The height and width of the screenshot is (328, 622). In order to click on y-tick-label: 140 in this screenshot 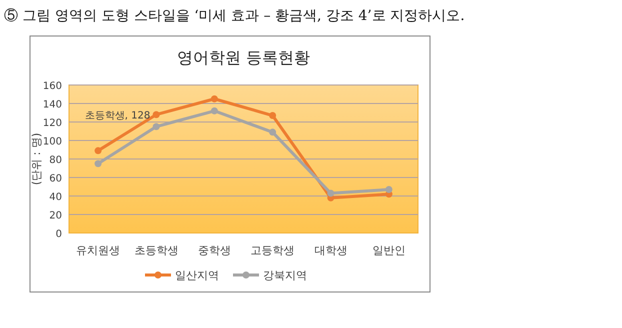, I will do `click(52, 105)`.